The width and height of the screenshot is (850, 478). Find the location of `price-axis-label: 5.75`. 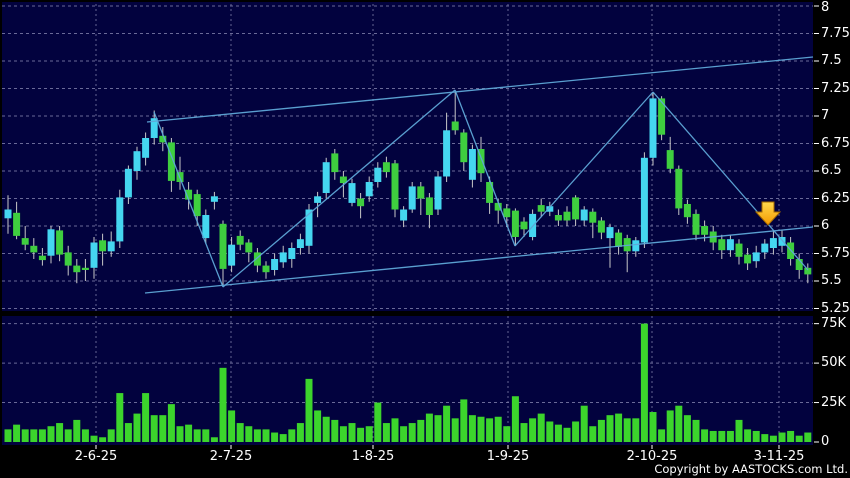

price-axis-label: 5.75 is located at coordinates (835, 253).